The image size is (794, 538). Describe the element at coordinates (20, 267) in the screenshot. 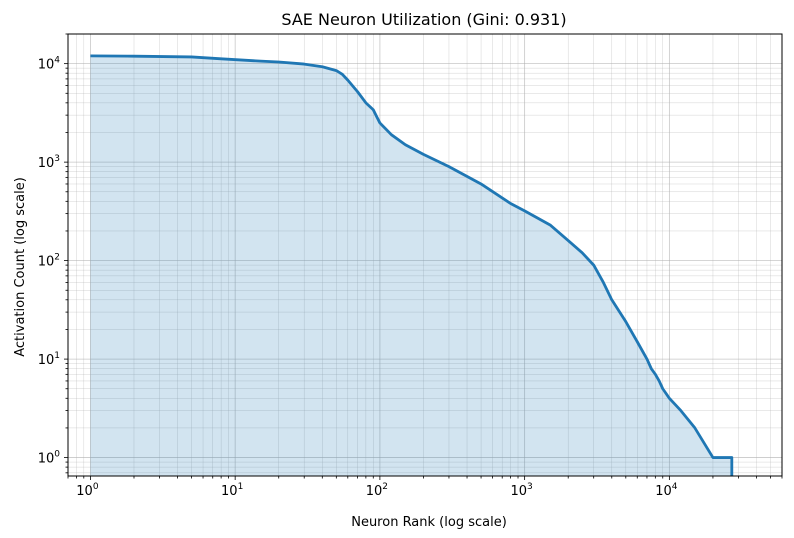

I see `y-axis-label: Activation Count (log scale)` at that location.